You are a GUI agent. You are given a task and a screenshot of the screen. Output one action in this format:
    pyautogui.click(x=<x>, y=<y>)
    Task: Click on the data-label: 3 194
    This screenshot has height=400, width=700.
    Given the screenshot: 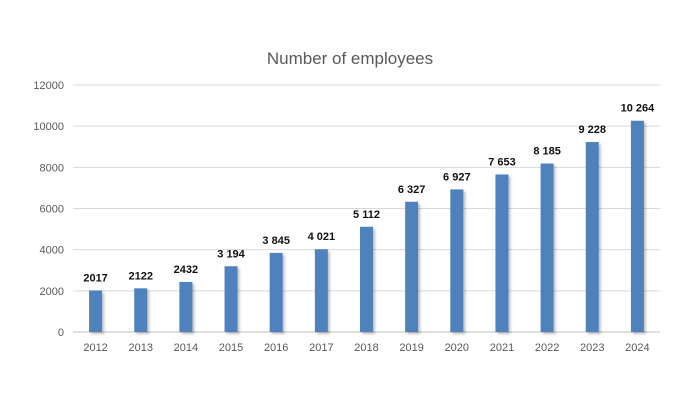 What is the action you would take?
    pyautogui.click(x=231, y=254)
    